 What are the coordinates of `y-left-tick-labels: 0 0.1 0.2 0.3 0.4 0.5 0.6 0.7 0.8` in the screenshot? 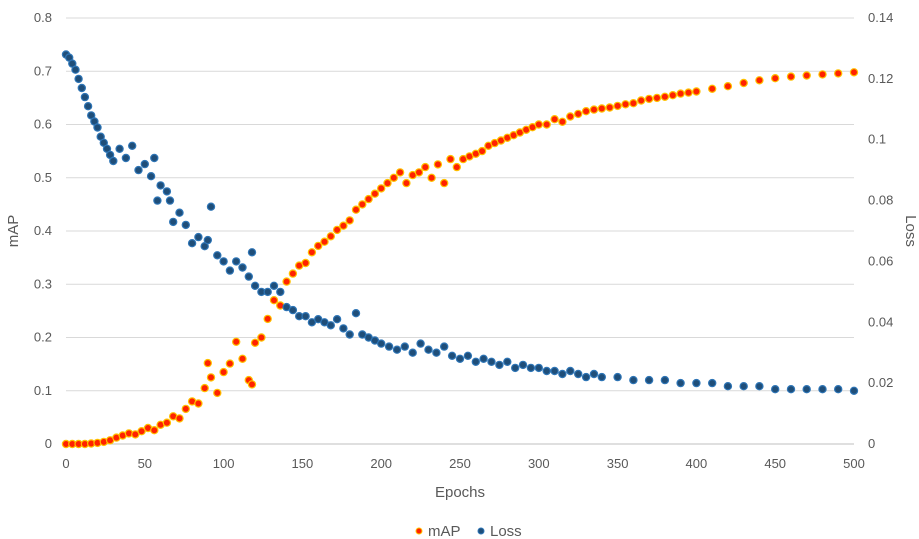 It's located at (43, 230).